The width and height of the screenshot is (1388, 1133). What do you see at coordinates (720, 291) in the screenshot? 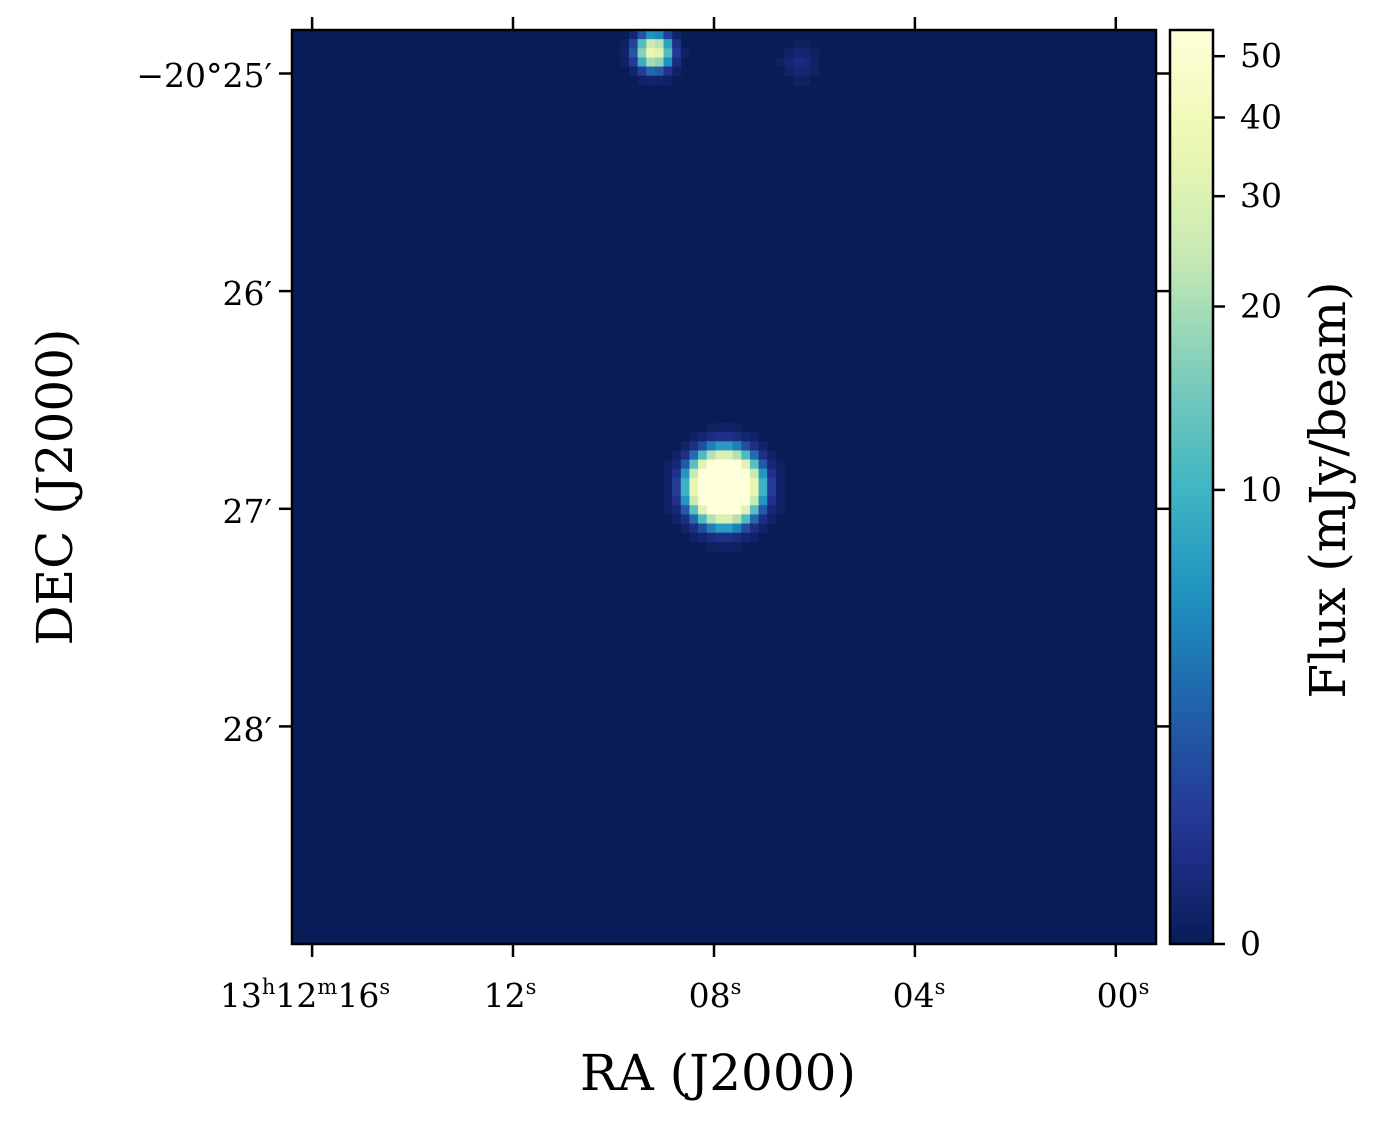
I see `pixel-layer` at bounding box center [720, 291].